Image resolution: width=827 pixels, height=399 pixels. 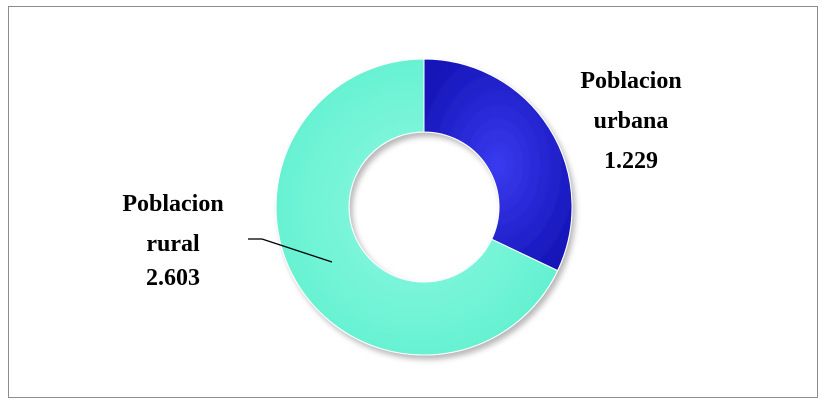 I want to click on label-rural-line1: Poblacion, so click(x=172, y=204).